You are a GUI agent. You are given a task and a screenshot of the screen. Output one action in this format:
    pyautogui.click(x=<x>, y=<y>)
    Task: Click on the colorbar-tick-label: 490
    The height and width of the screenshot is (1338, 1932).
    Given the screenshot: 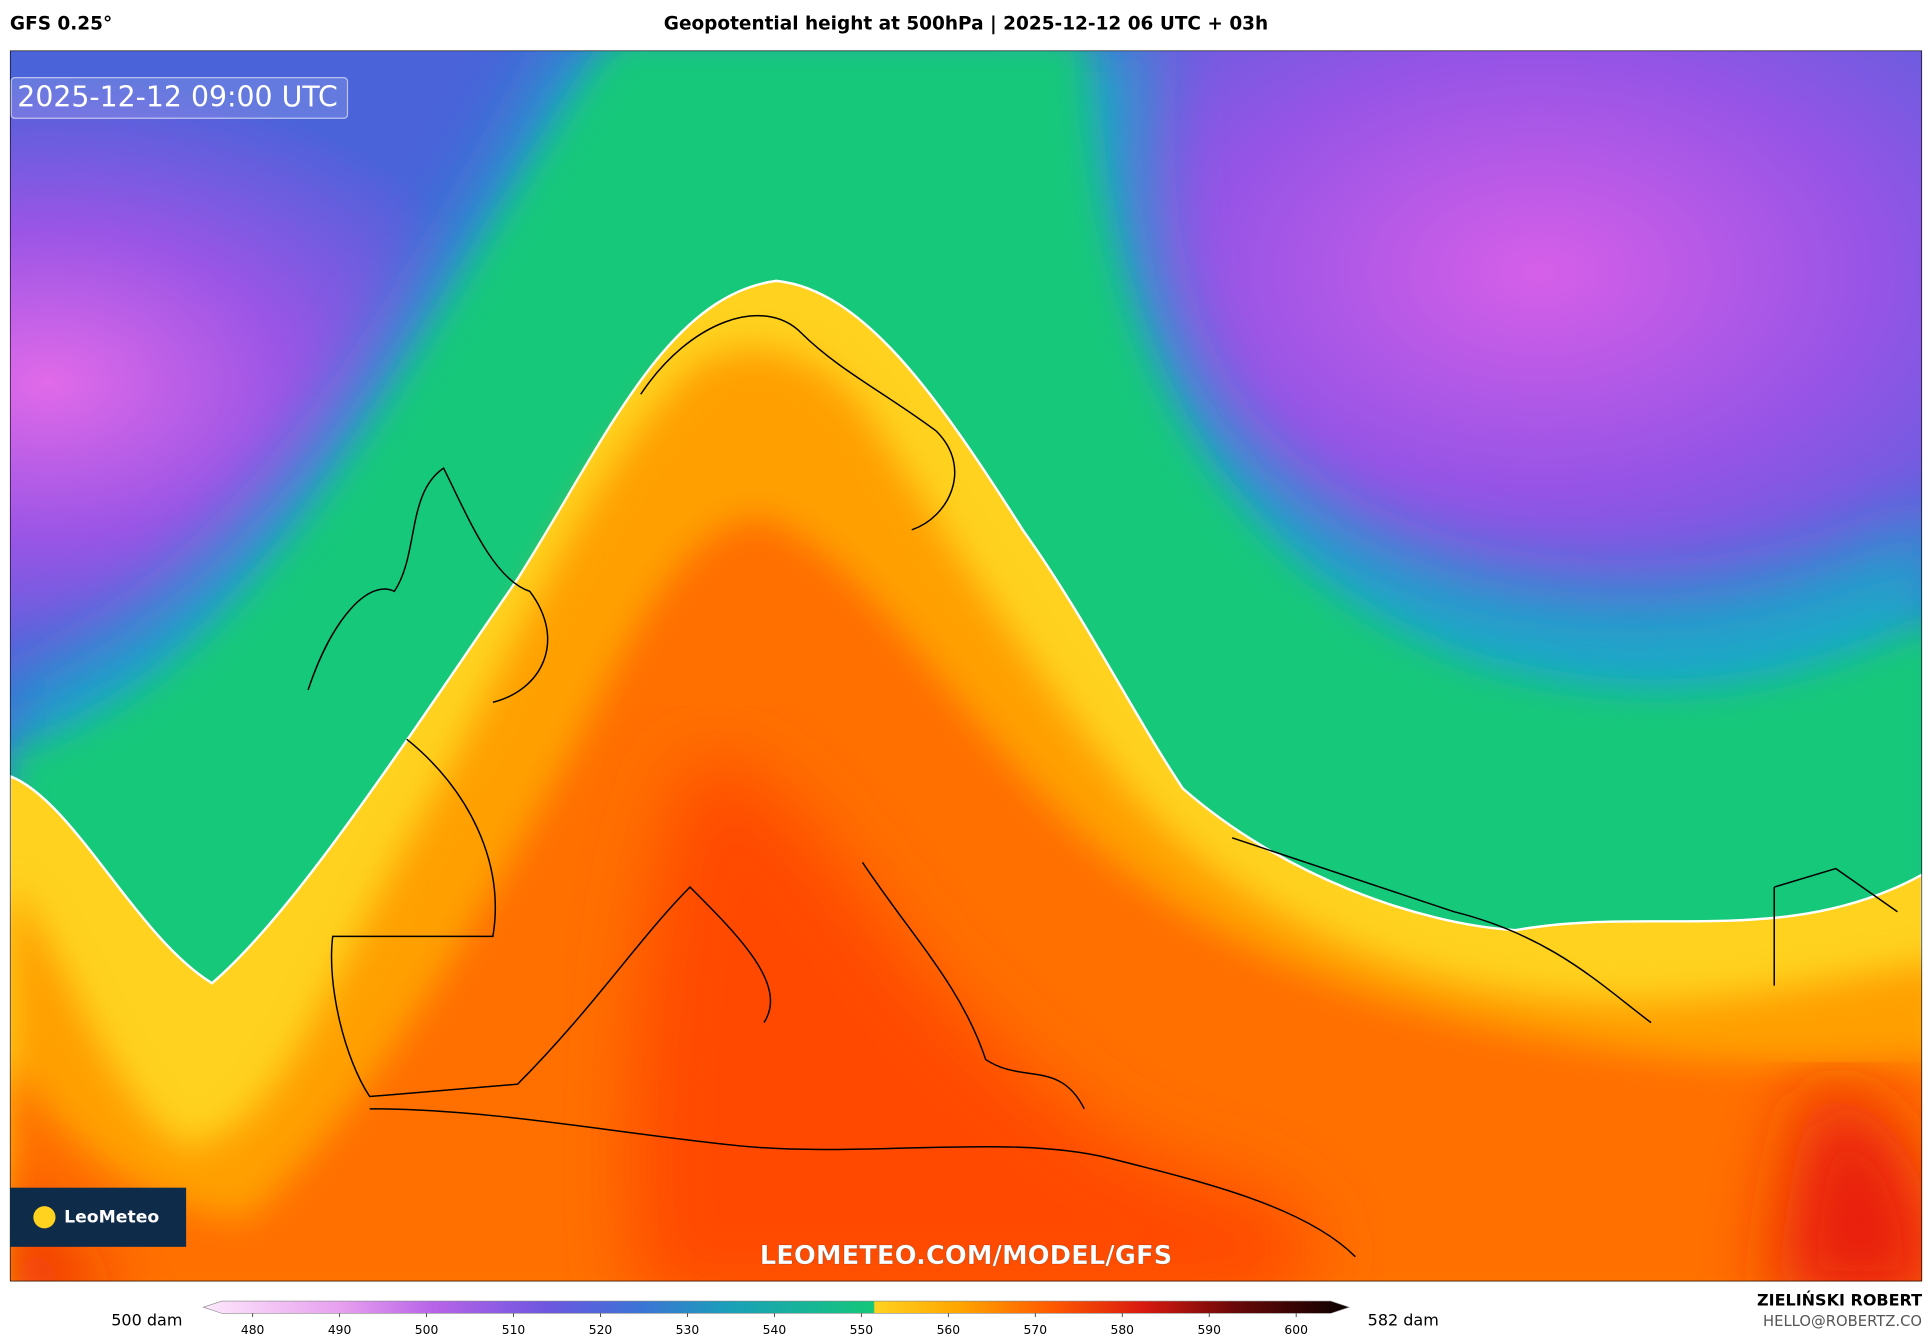 What is the action you would take?
    pyautogui.click(x=340, y=1330)
    